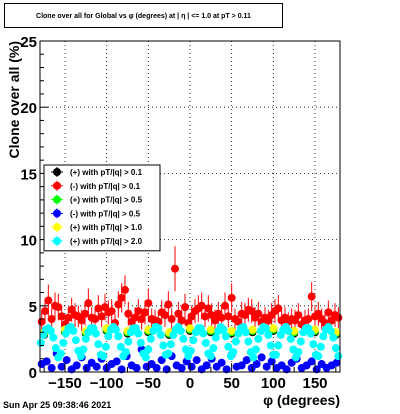 The height and width of the screenshot is (414, 400). What do you see at coordinates (190, 383) in the screenshot?
I see `x-tick-label: 0` at bounding box center [190, 383].